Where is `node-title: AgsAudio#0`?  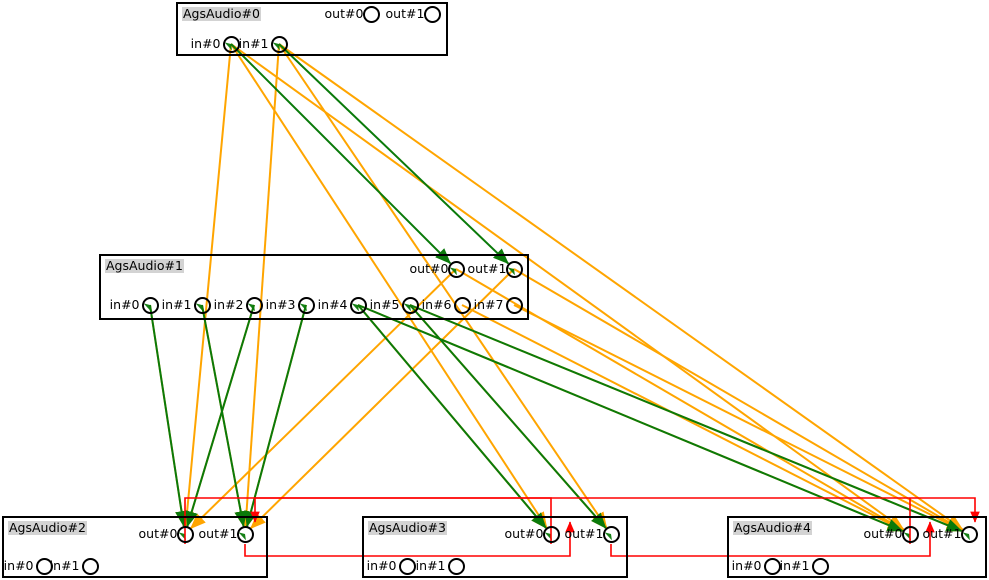 node-title: AgsAudio#0 is located at coordinates (221, 13).